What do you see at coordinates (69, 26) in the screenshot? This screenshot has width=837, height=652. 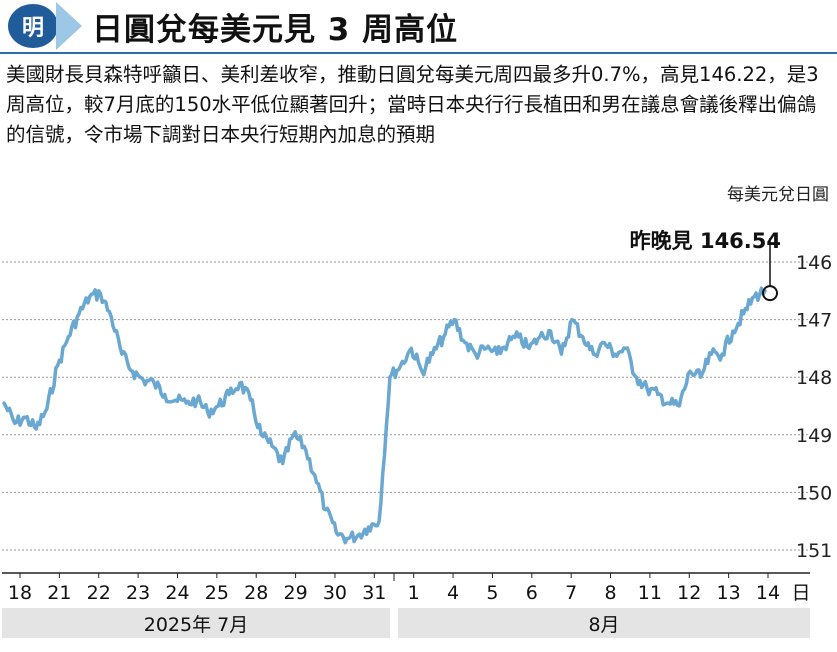 I see `logo-arrow-icon` at bounding box center [69, 26].